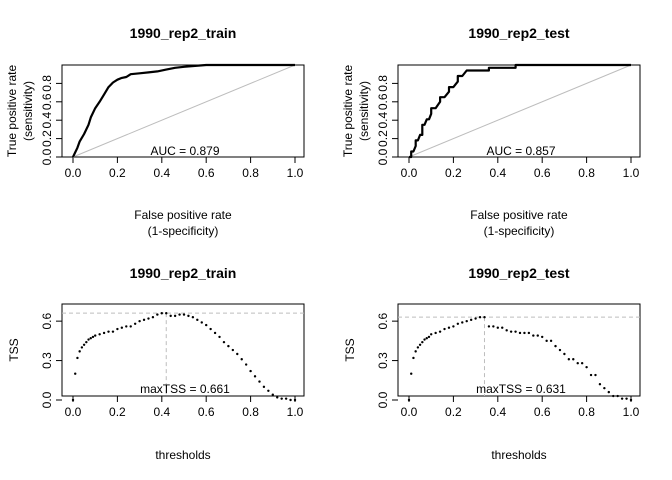 The height and width of the screenshot is (480, 672). Describe the element at coordinates (12, 111) in the screenshot. I see `y-axis-label: True positive rate` at that location.